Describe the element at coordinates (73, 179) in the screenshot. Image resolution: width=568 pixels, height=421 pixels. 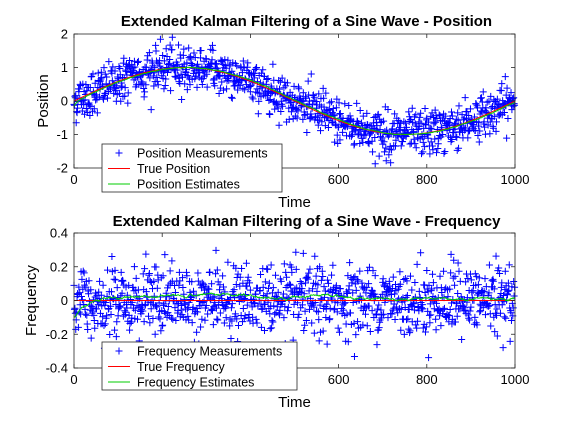
I see `x-tick-label: 0` at that location.